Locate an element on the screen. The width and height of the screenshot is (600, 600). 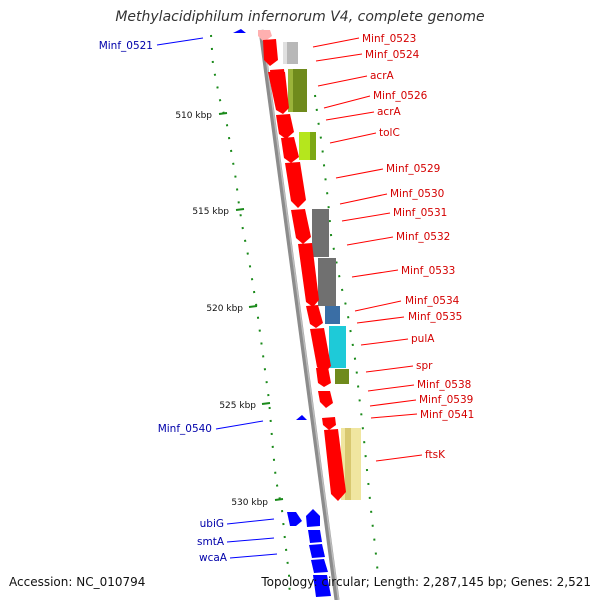
gene-label-minf-0532: Minf_0532 is located at coordinates (423, 237).